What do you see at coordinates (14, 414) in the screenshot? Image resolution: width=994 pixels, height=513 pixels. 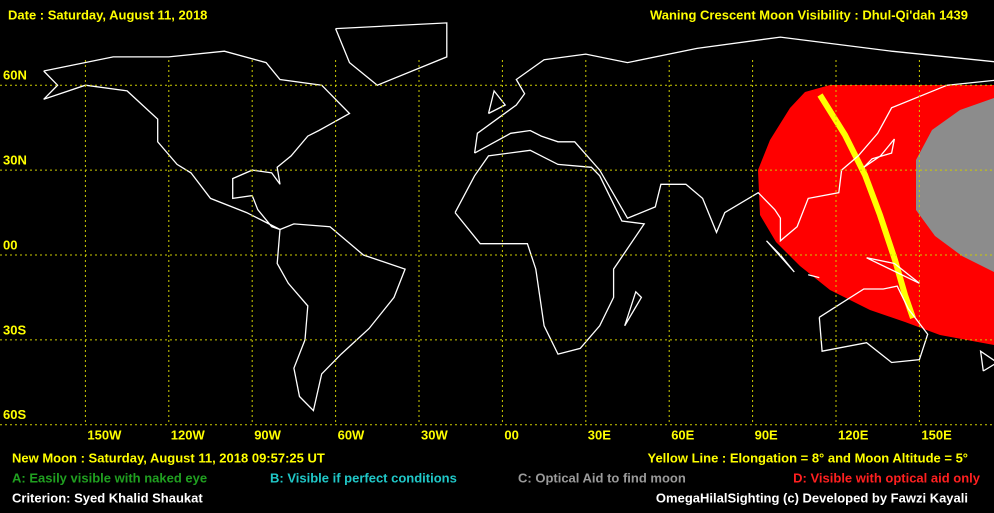 I see `lat-label: 60S` at bounding box center [14, 414].